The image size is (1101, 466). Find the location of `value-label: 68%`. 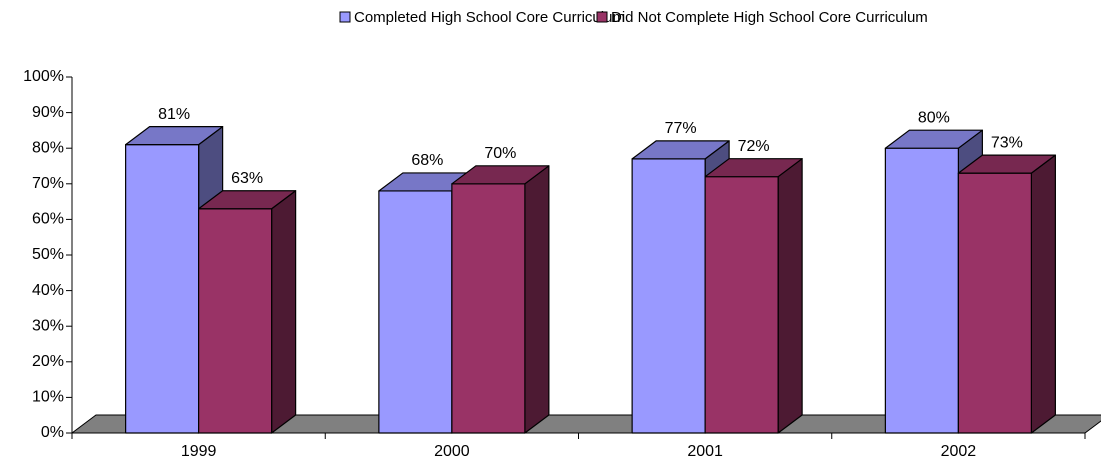

value-label: 68% is located at coordinates (427, 160).